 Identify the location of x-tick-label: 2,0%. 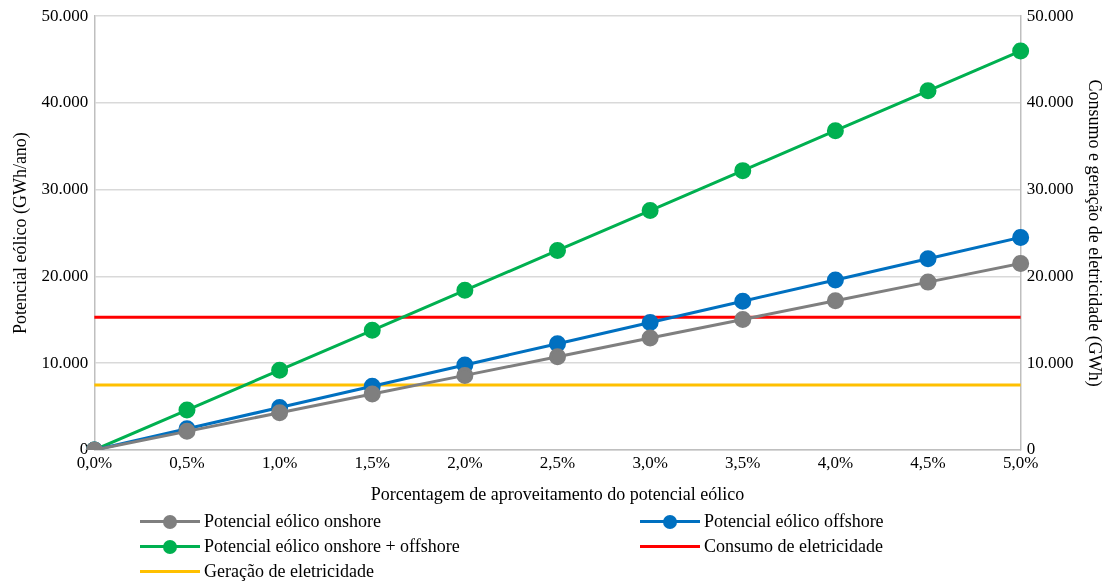
(465, 462).